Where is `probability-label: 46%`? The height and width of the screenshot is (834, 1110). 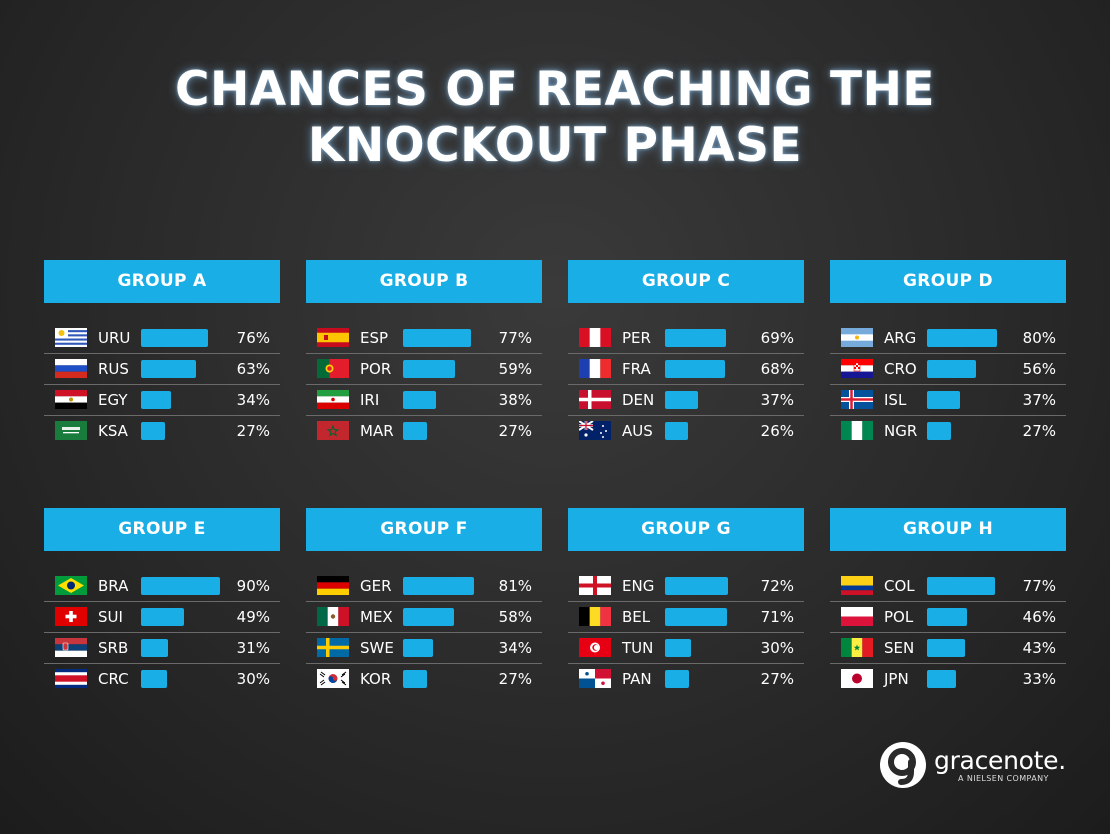
probability-label: 46% is located at coordinates (1039, 617).